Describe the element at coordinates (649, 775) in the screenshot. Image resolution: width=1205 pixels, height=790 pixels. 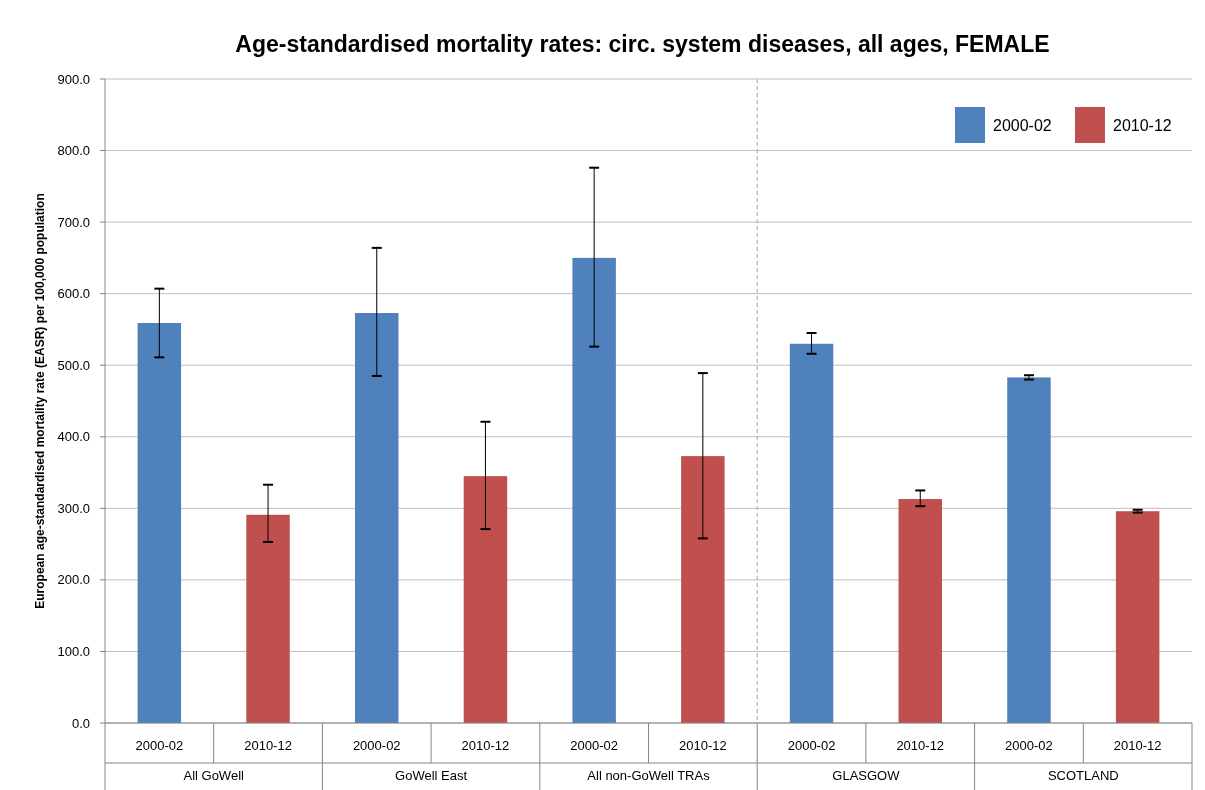
I see `x-tick-label: All non-GoWell TRAs` at that location.